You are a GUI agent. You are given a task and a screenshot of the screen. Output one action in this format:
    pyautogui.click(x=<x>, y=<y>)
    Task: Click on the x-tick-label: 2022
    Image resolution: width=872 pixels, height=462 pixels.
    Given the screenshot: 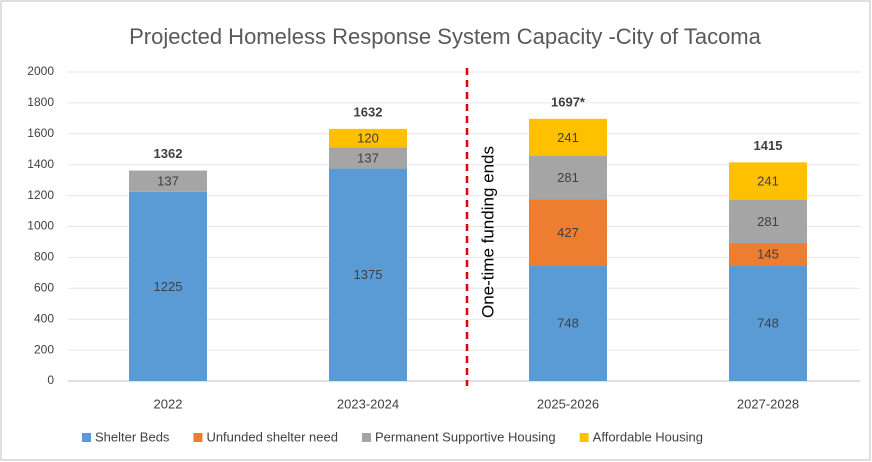 What is the action you would take?
    pyautogui.click(x=168, y=403)
    